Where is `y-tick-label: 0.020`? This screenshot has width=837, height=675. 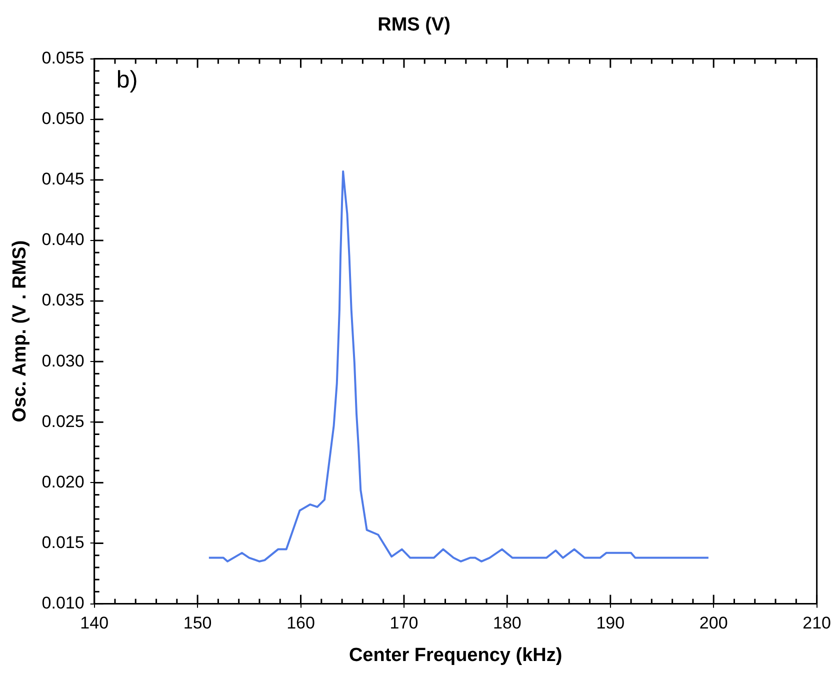 y-tick-label: 0.020 is located at coordinates (63, 482).